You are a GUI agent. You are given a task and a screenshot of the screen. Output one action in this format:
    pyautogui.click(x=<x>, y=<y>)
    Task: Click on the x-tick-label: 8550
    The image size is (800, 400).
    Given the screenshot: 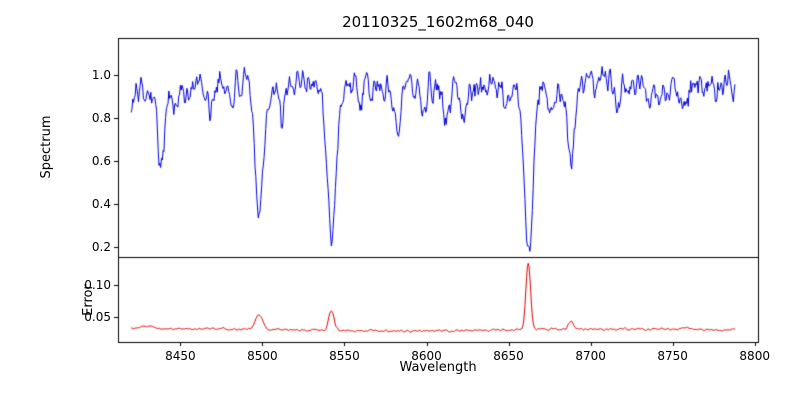 What is the action you would take?
    pyautogui.click(x=344, y=356)
    